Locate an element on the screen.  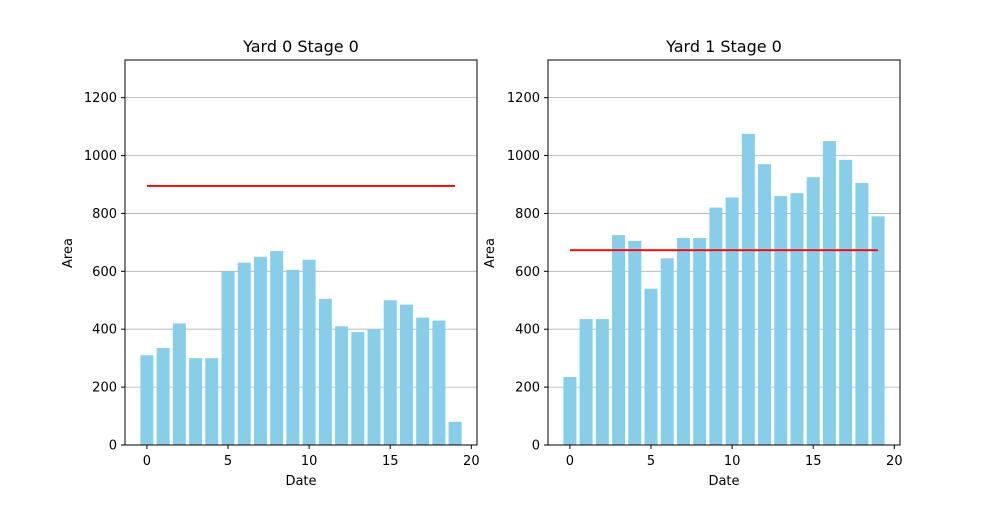
chart-title: Yard 1 Stage 0 is located at coordinates (723, 46).